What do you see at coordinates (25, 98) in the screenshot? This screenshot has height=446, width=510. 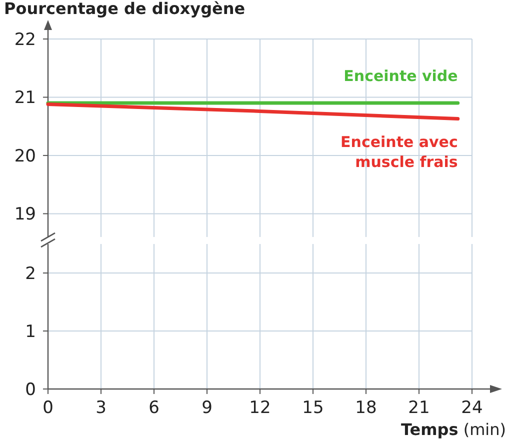 I see `y-tick-label: 21` at bounding box center [25, 98].